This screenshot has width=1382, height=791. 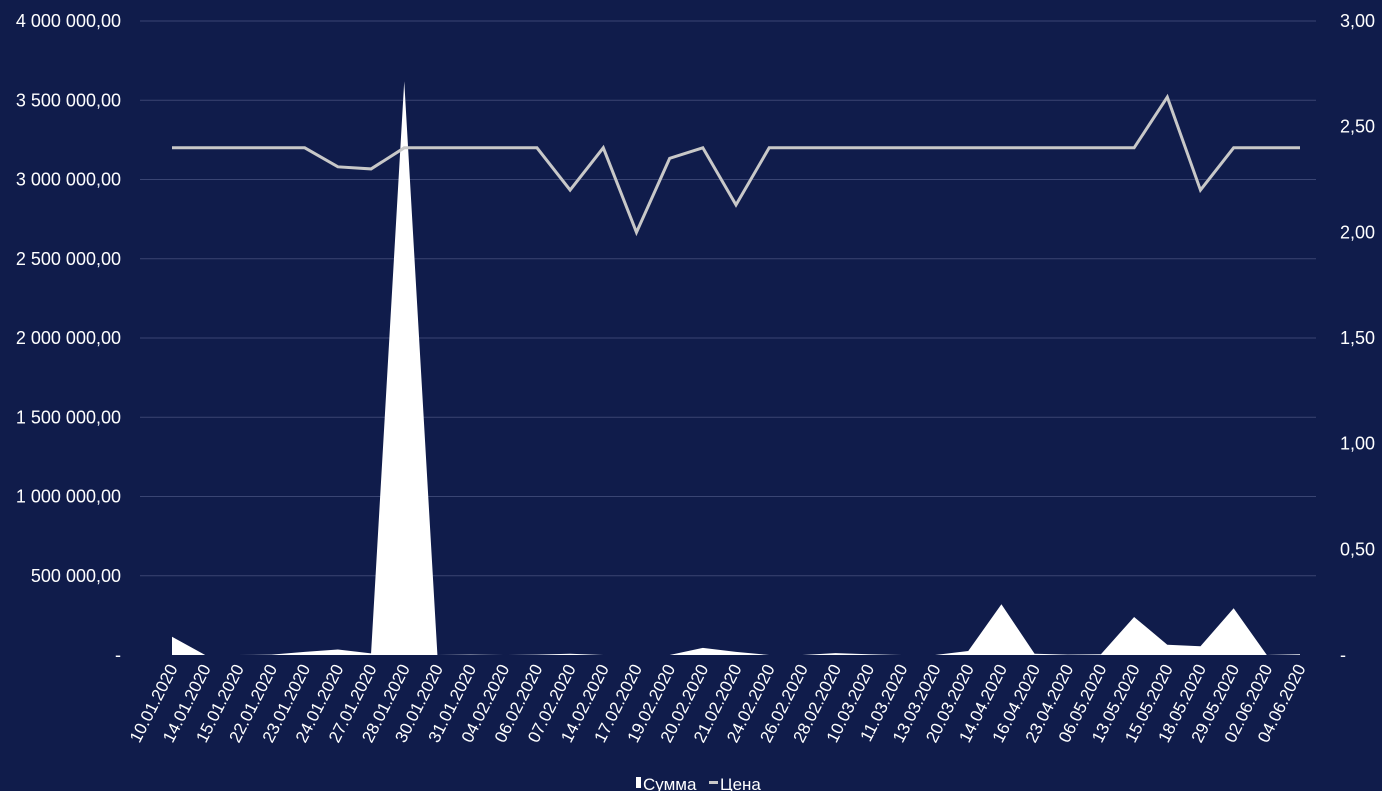 I want to click on legend-label-tsena: Цена, so click(x=740, y=783).